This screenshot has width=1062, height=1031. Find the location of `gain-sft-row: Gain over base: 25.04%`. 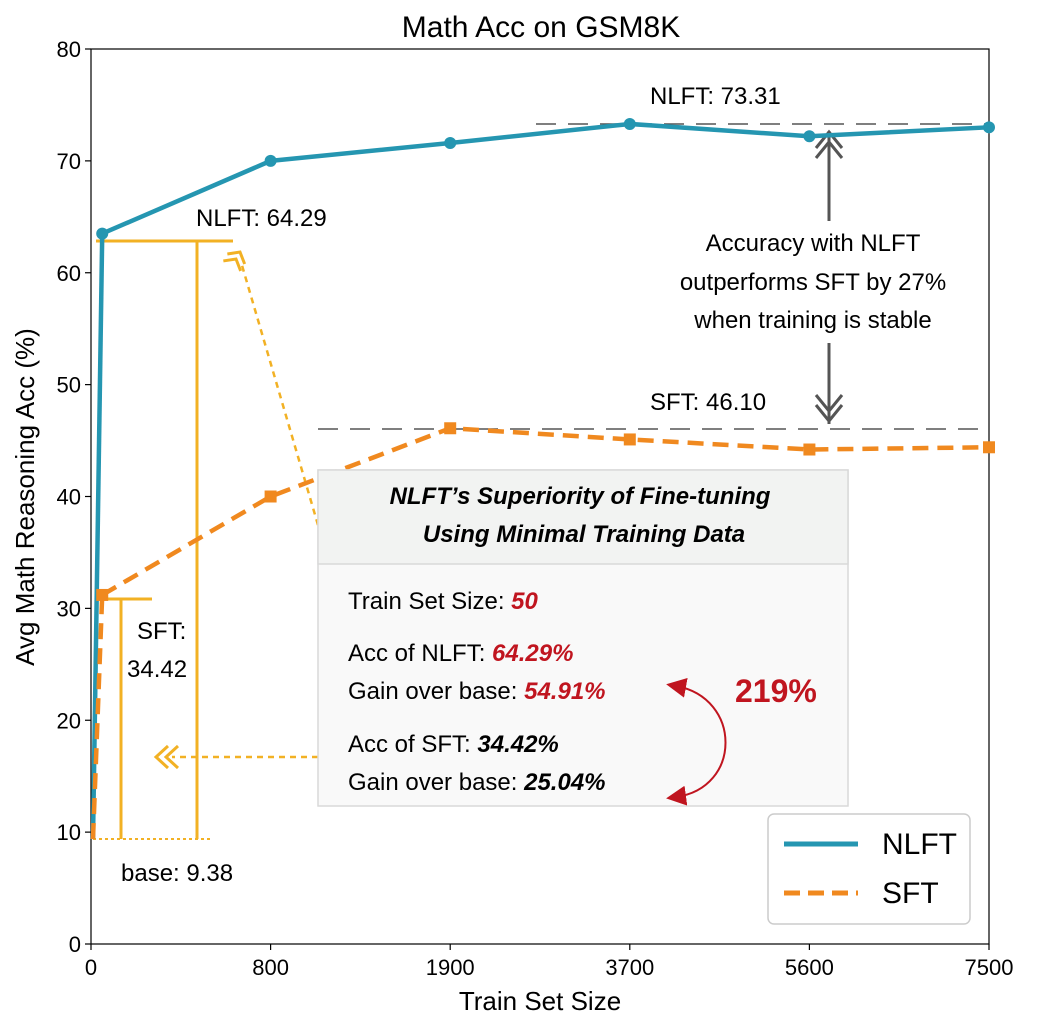

gain-sft-row: Gain over base: 25.04% is located at coordinates (477, 782).